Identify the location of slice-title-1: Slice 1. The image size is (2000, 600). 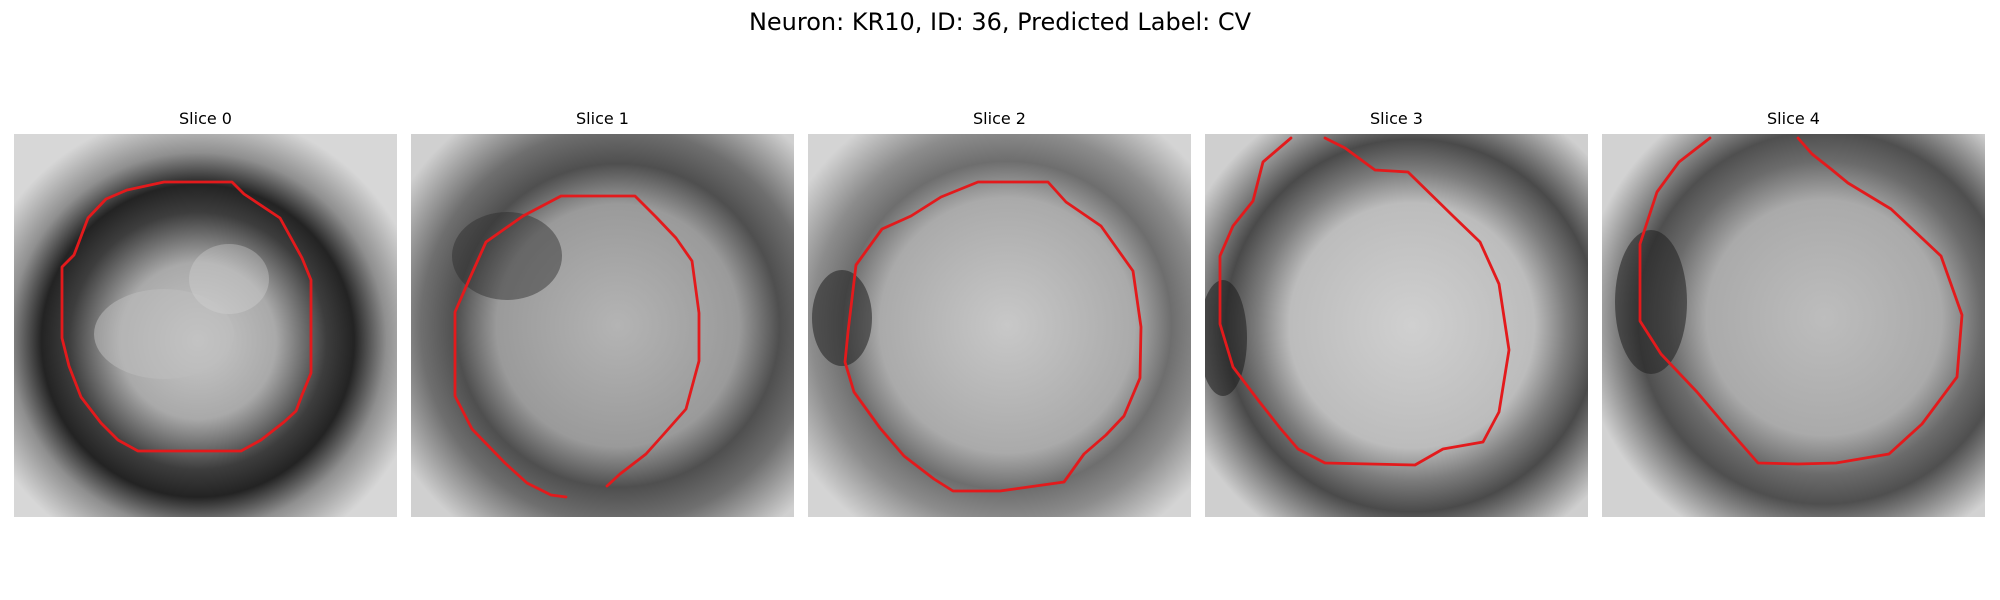
(602, 118).